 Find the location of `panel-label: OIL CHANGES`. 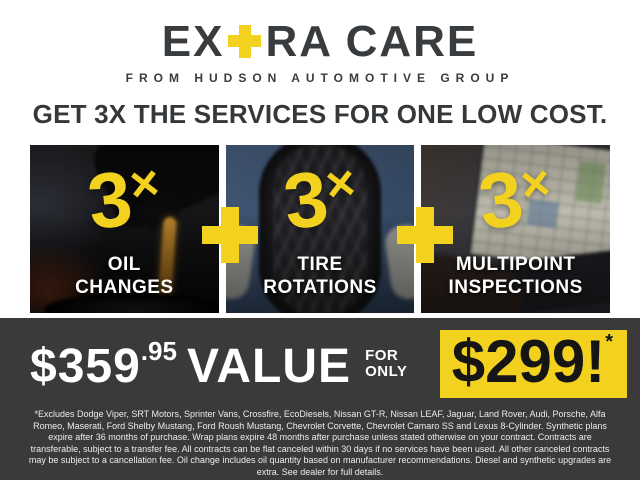

panel-label: OIL CHANGES is located at coordinates (124, 276).